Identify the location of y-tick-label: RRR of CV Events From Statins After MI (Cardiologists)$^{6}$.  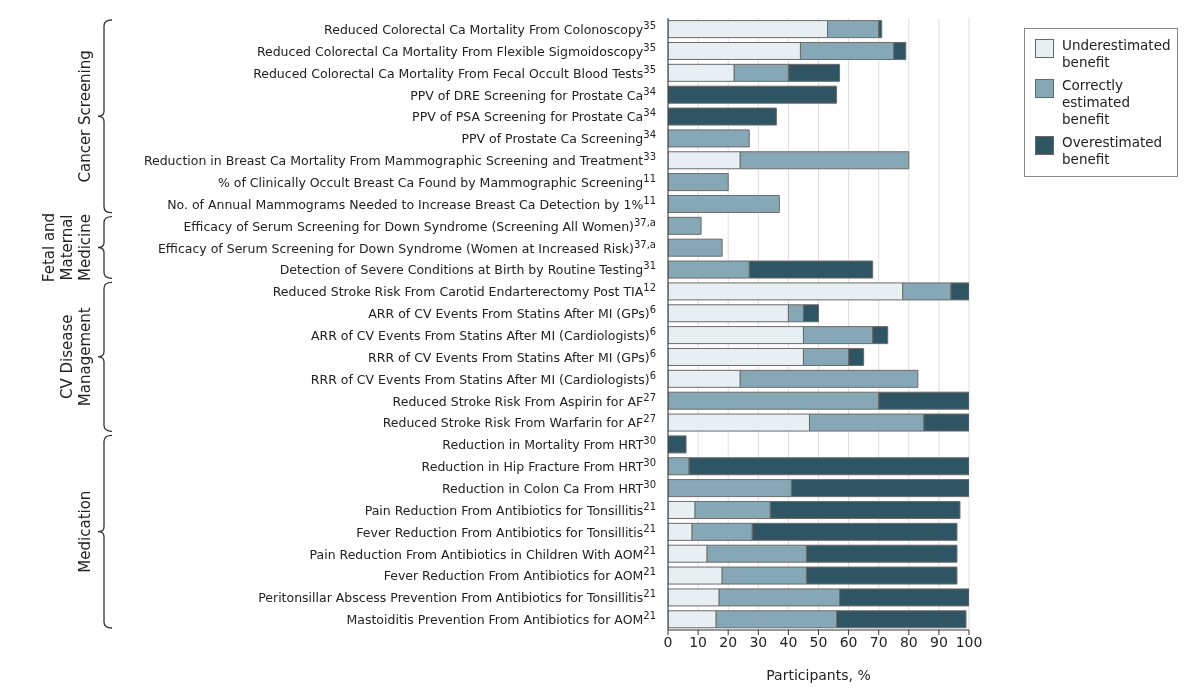
(483, 378).